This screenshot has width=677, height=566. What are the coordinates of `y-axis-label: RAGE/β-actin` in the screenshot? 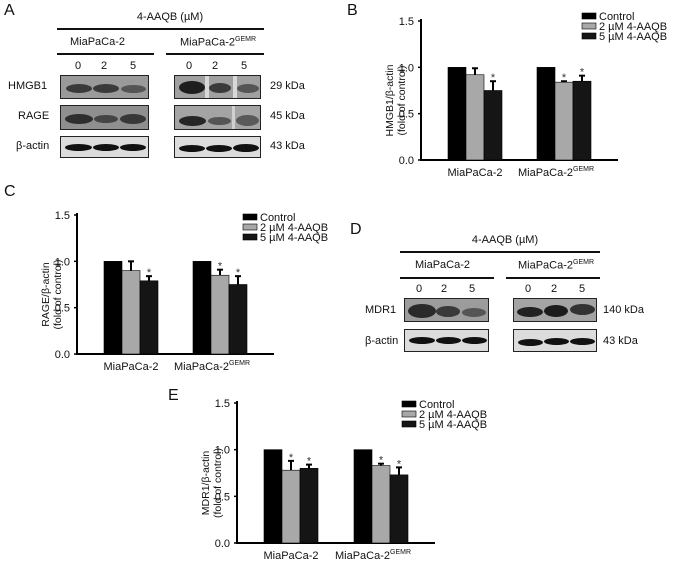 It's located at (46, 294).